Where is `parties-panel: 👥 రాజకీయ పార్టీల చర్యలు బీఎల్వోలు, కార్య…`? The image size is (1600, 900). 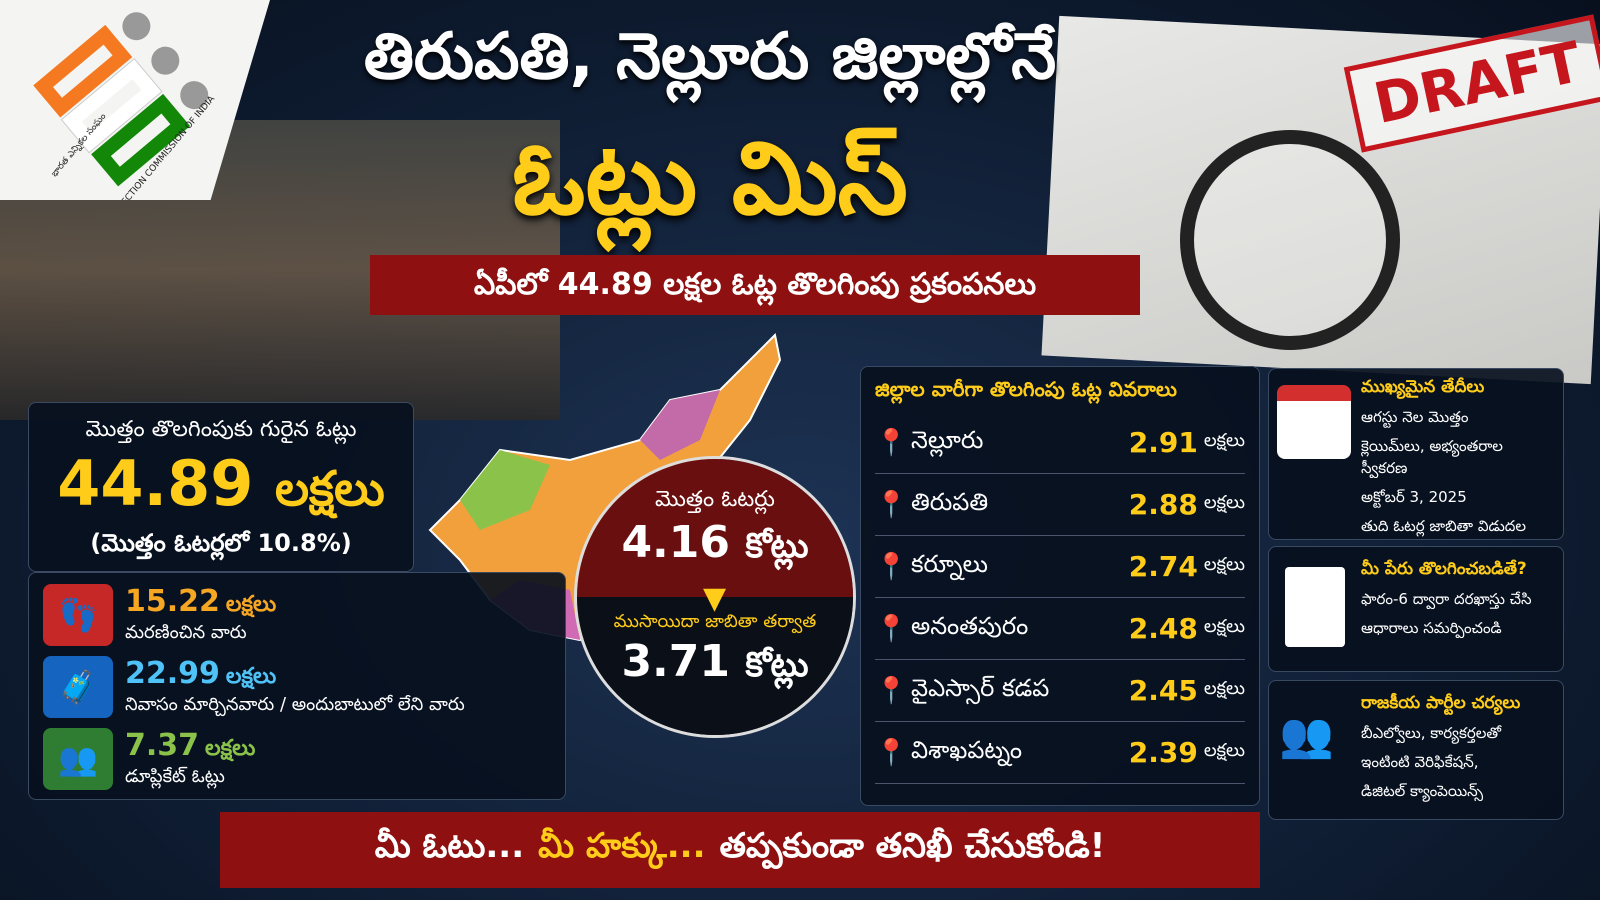
parties-panel: 👥 రాజకీయ పార్టీల చర్యలు బీఎల్వోలు, కార్య… is located at coordinates (1416, 750).